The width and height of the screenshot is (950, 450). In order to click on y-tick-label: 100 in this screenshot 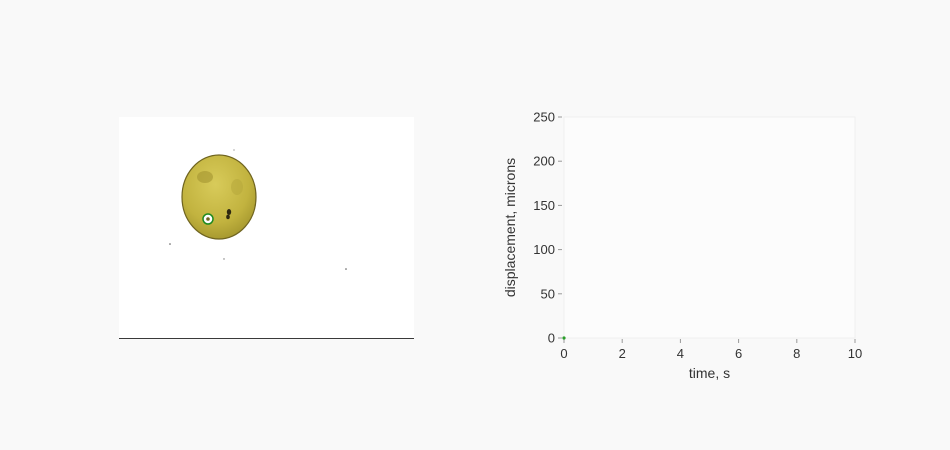, I will do `click(544, 249)`.